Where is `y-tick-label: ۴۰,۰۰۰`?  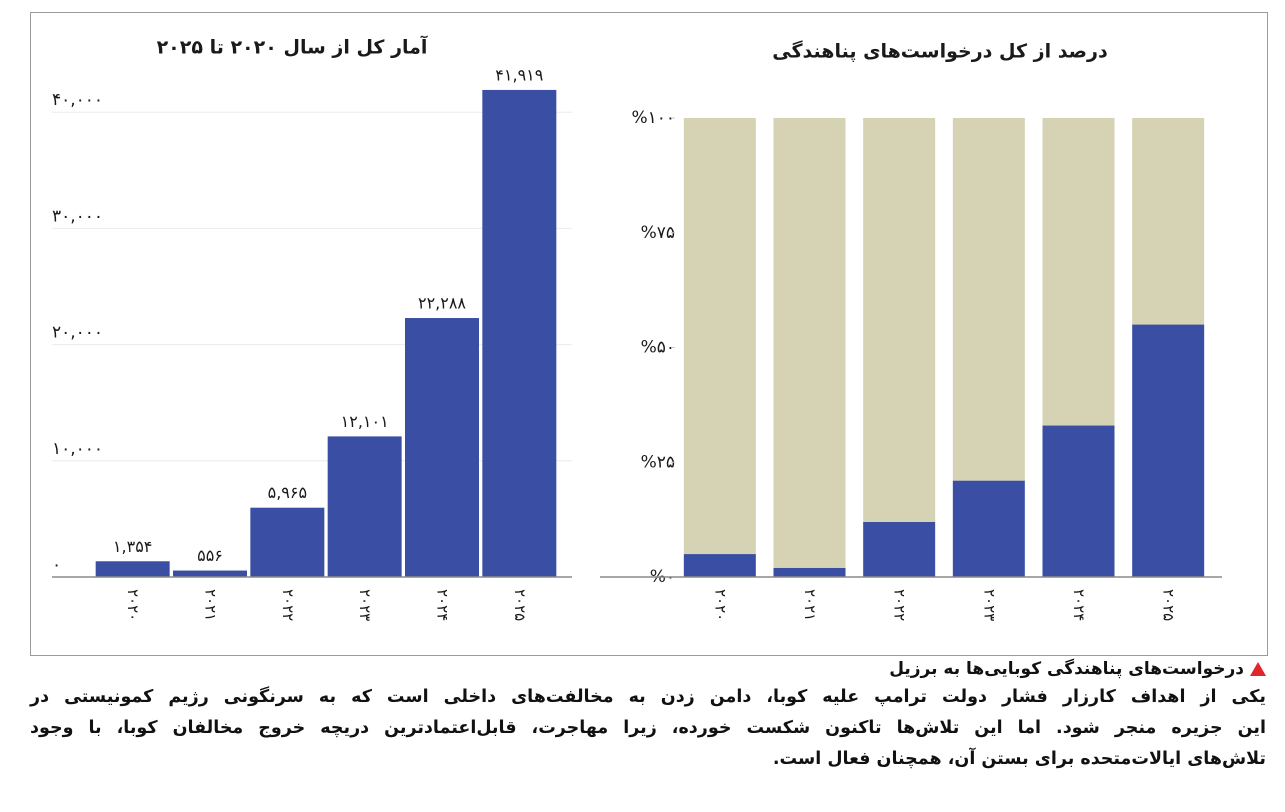 y-tick-label: ۴۰,۰۰۰ is located at coordinates (77, 100).